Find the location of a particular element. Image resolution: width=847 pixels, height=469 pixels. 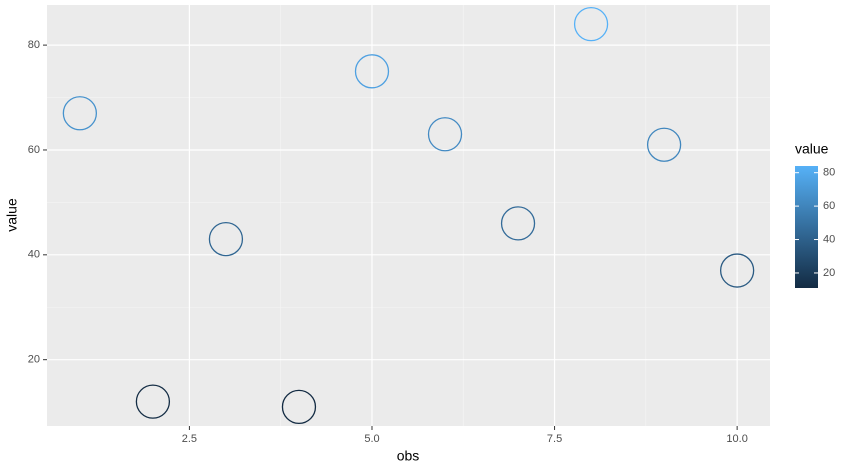

colorbar-label: 20 is located at coordinates (829, 273).